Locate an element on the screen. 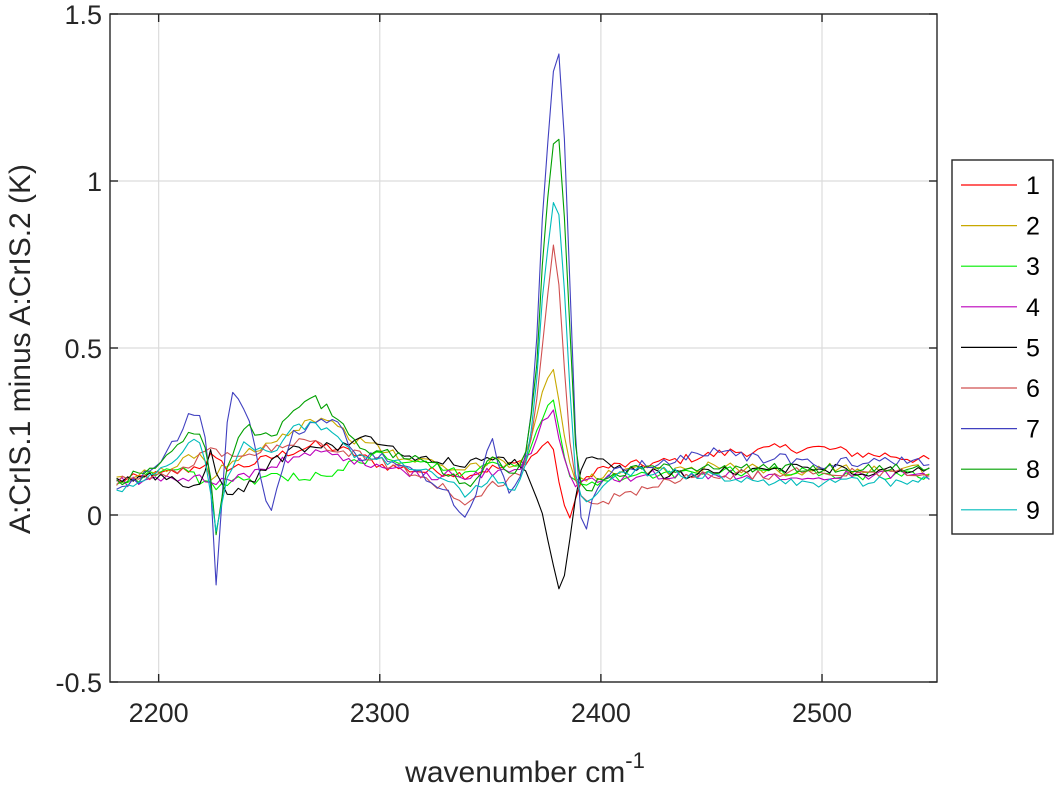  y-tick-label: 1 is located at coordinates (94, 182).